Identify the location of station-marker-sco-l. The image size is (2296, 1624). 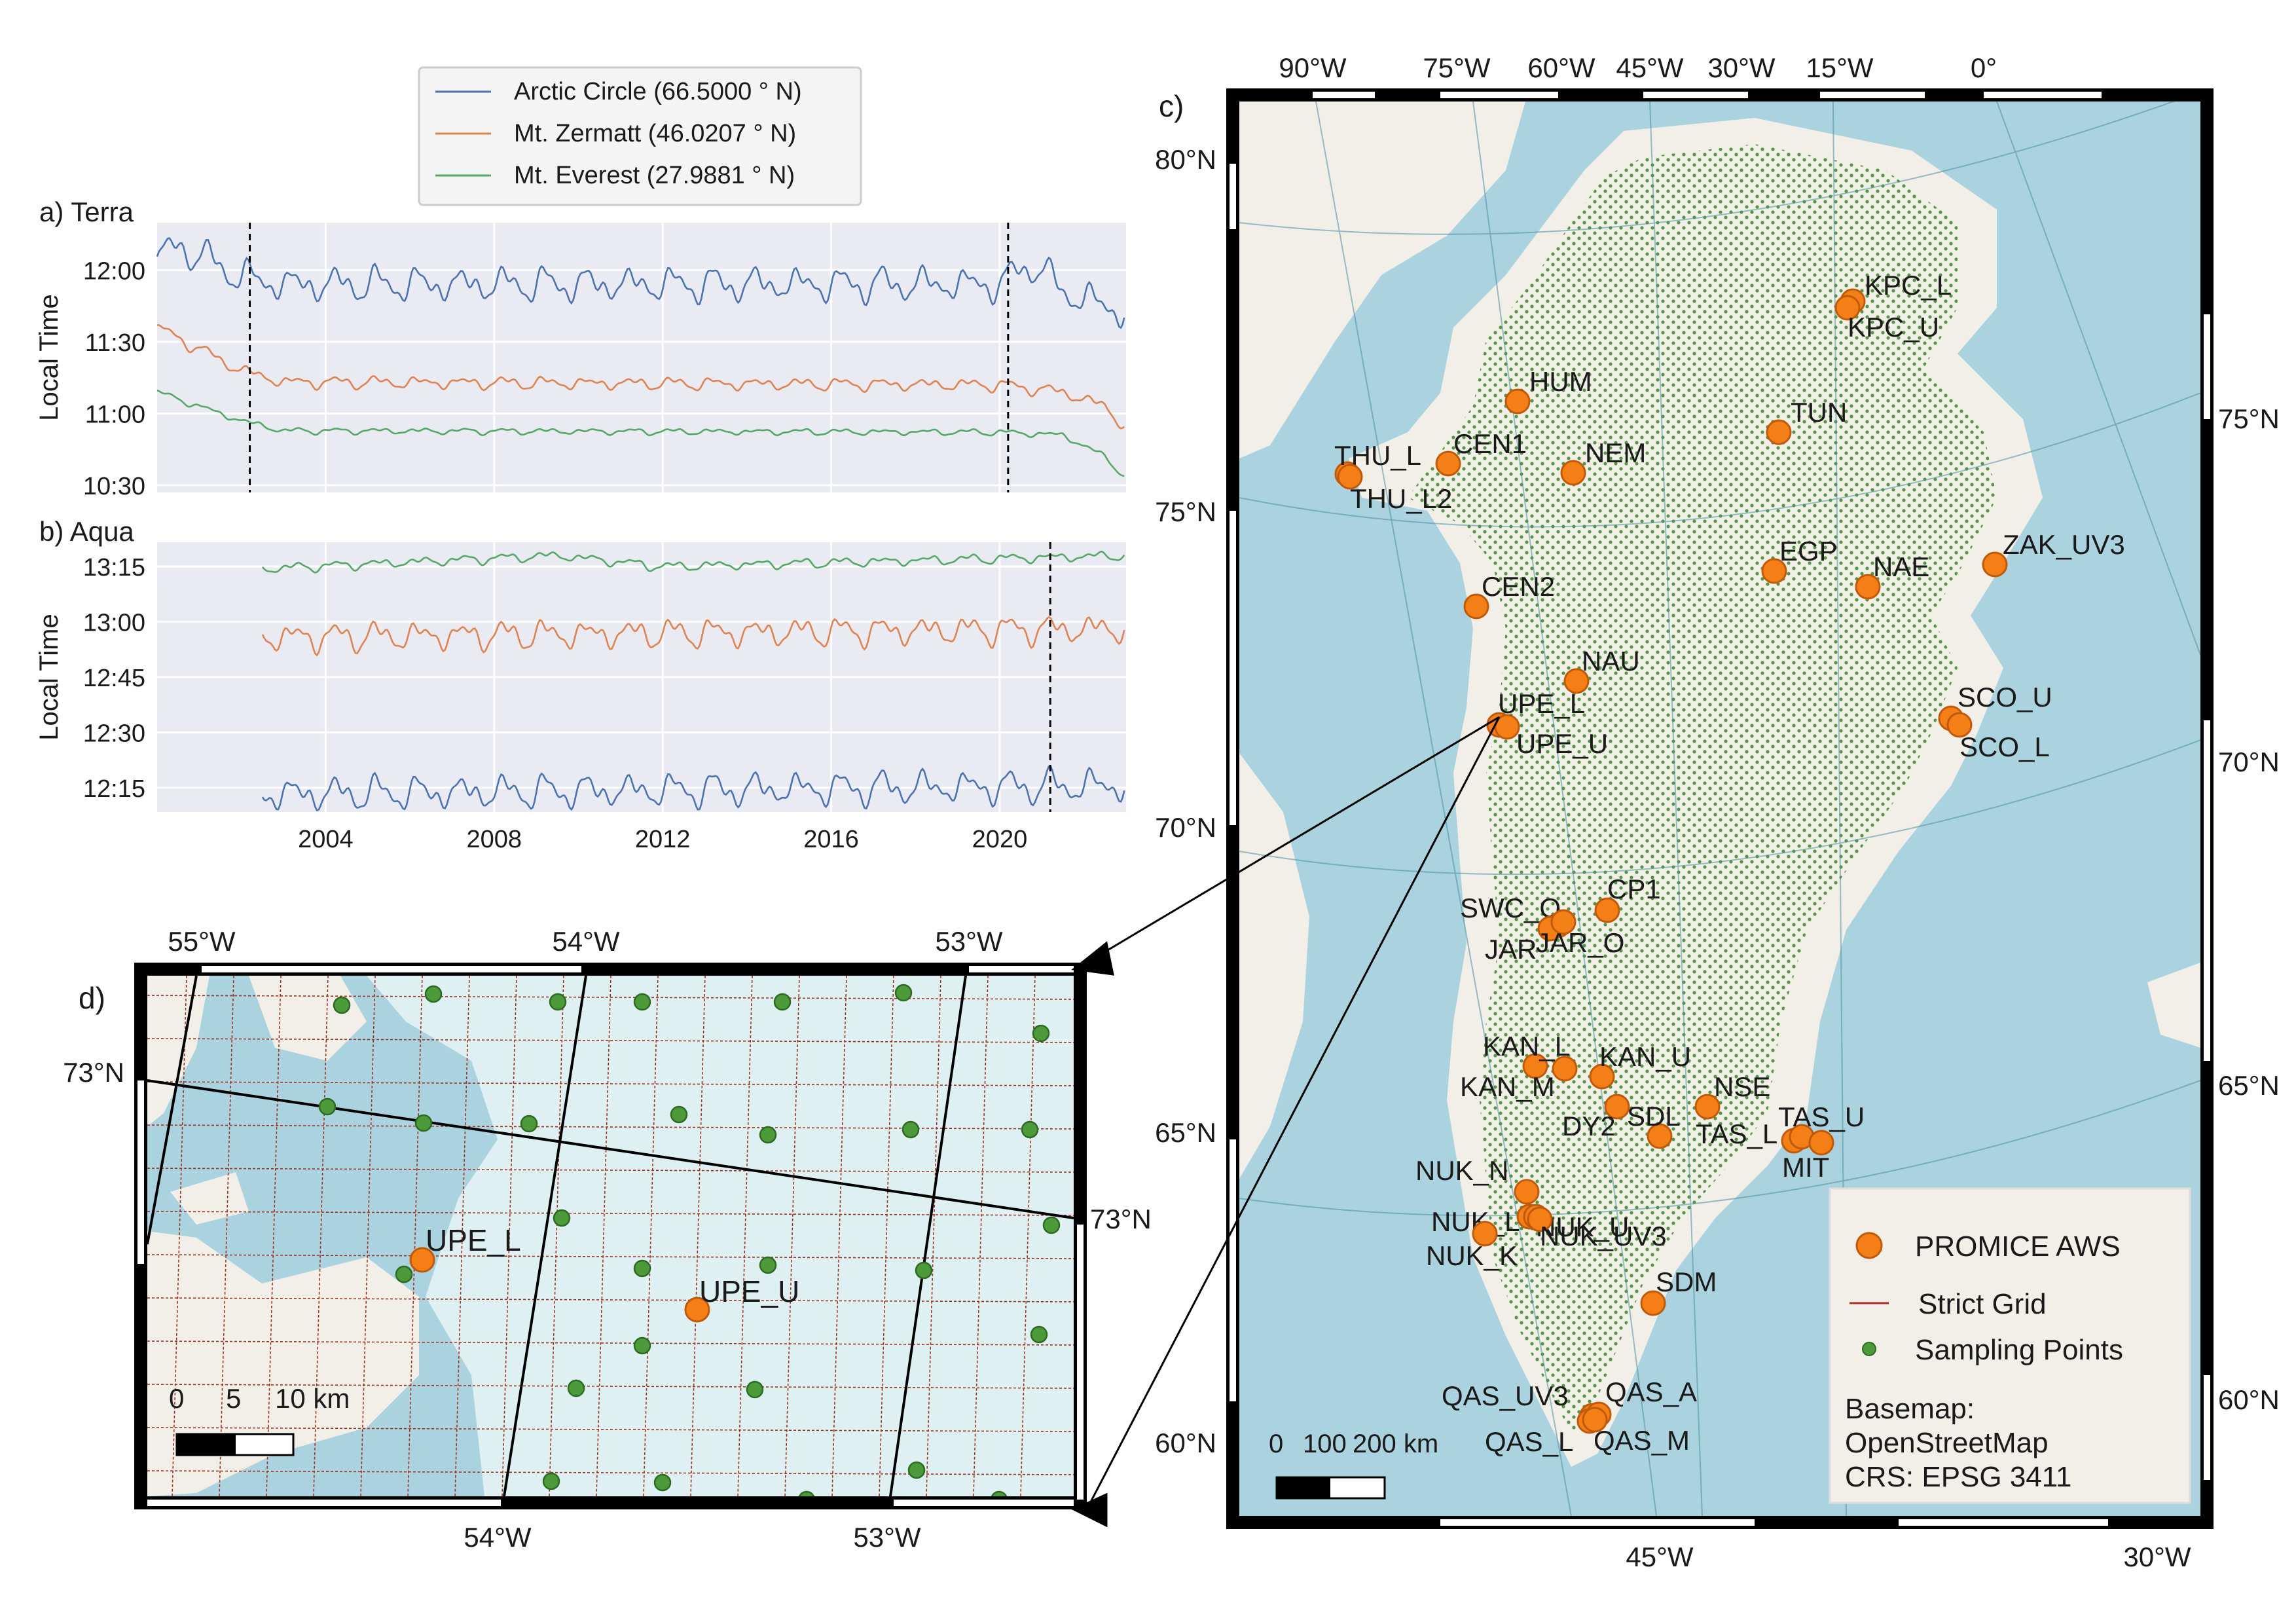
(1959, 725).